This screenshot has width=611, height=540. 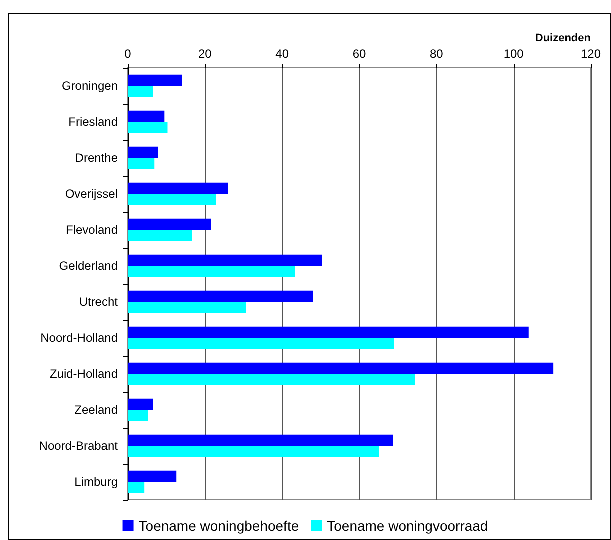 What do you see at coordinates (563, 38) in the screenshot?
I see `x-axis-title: Duizenden` at bounding box center [563, 38].